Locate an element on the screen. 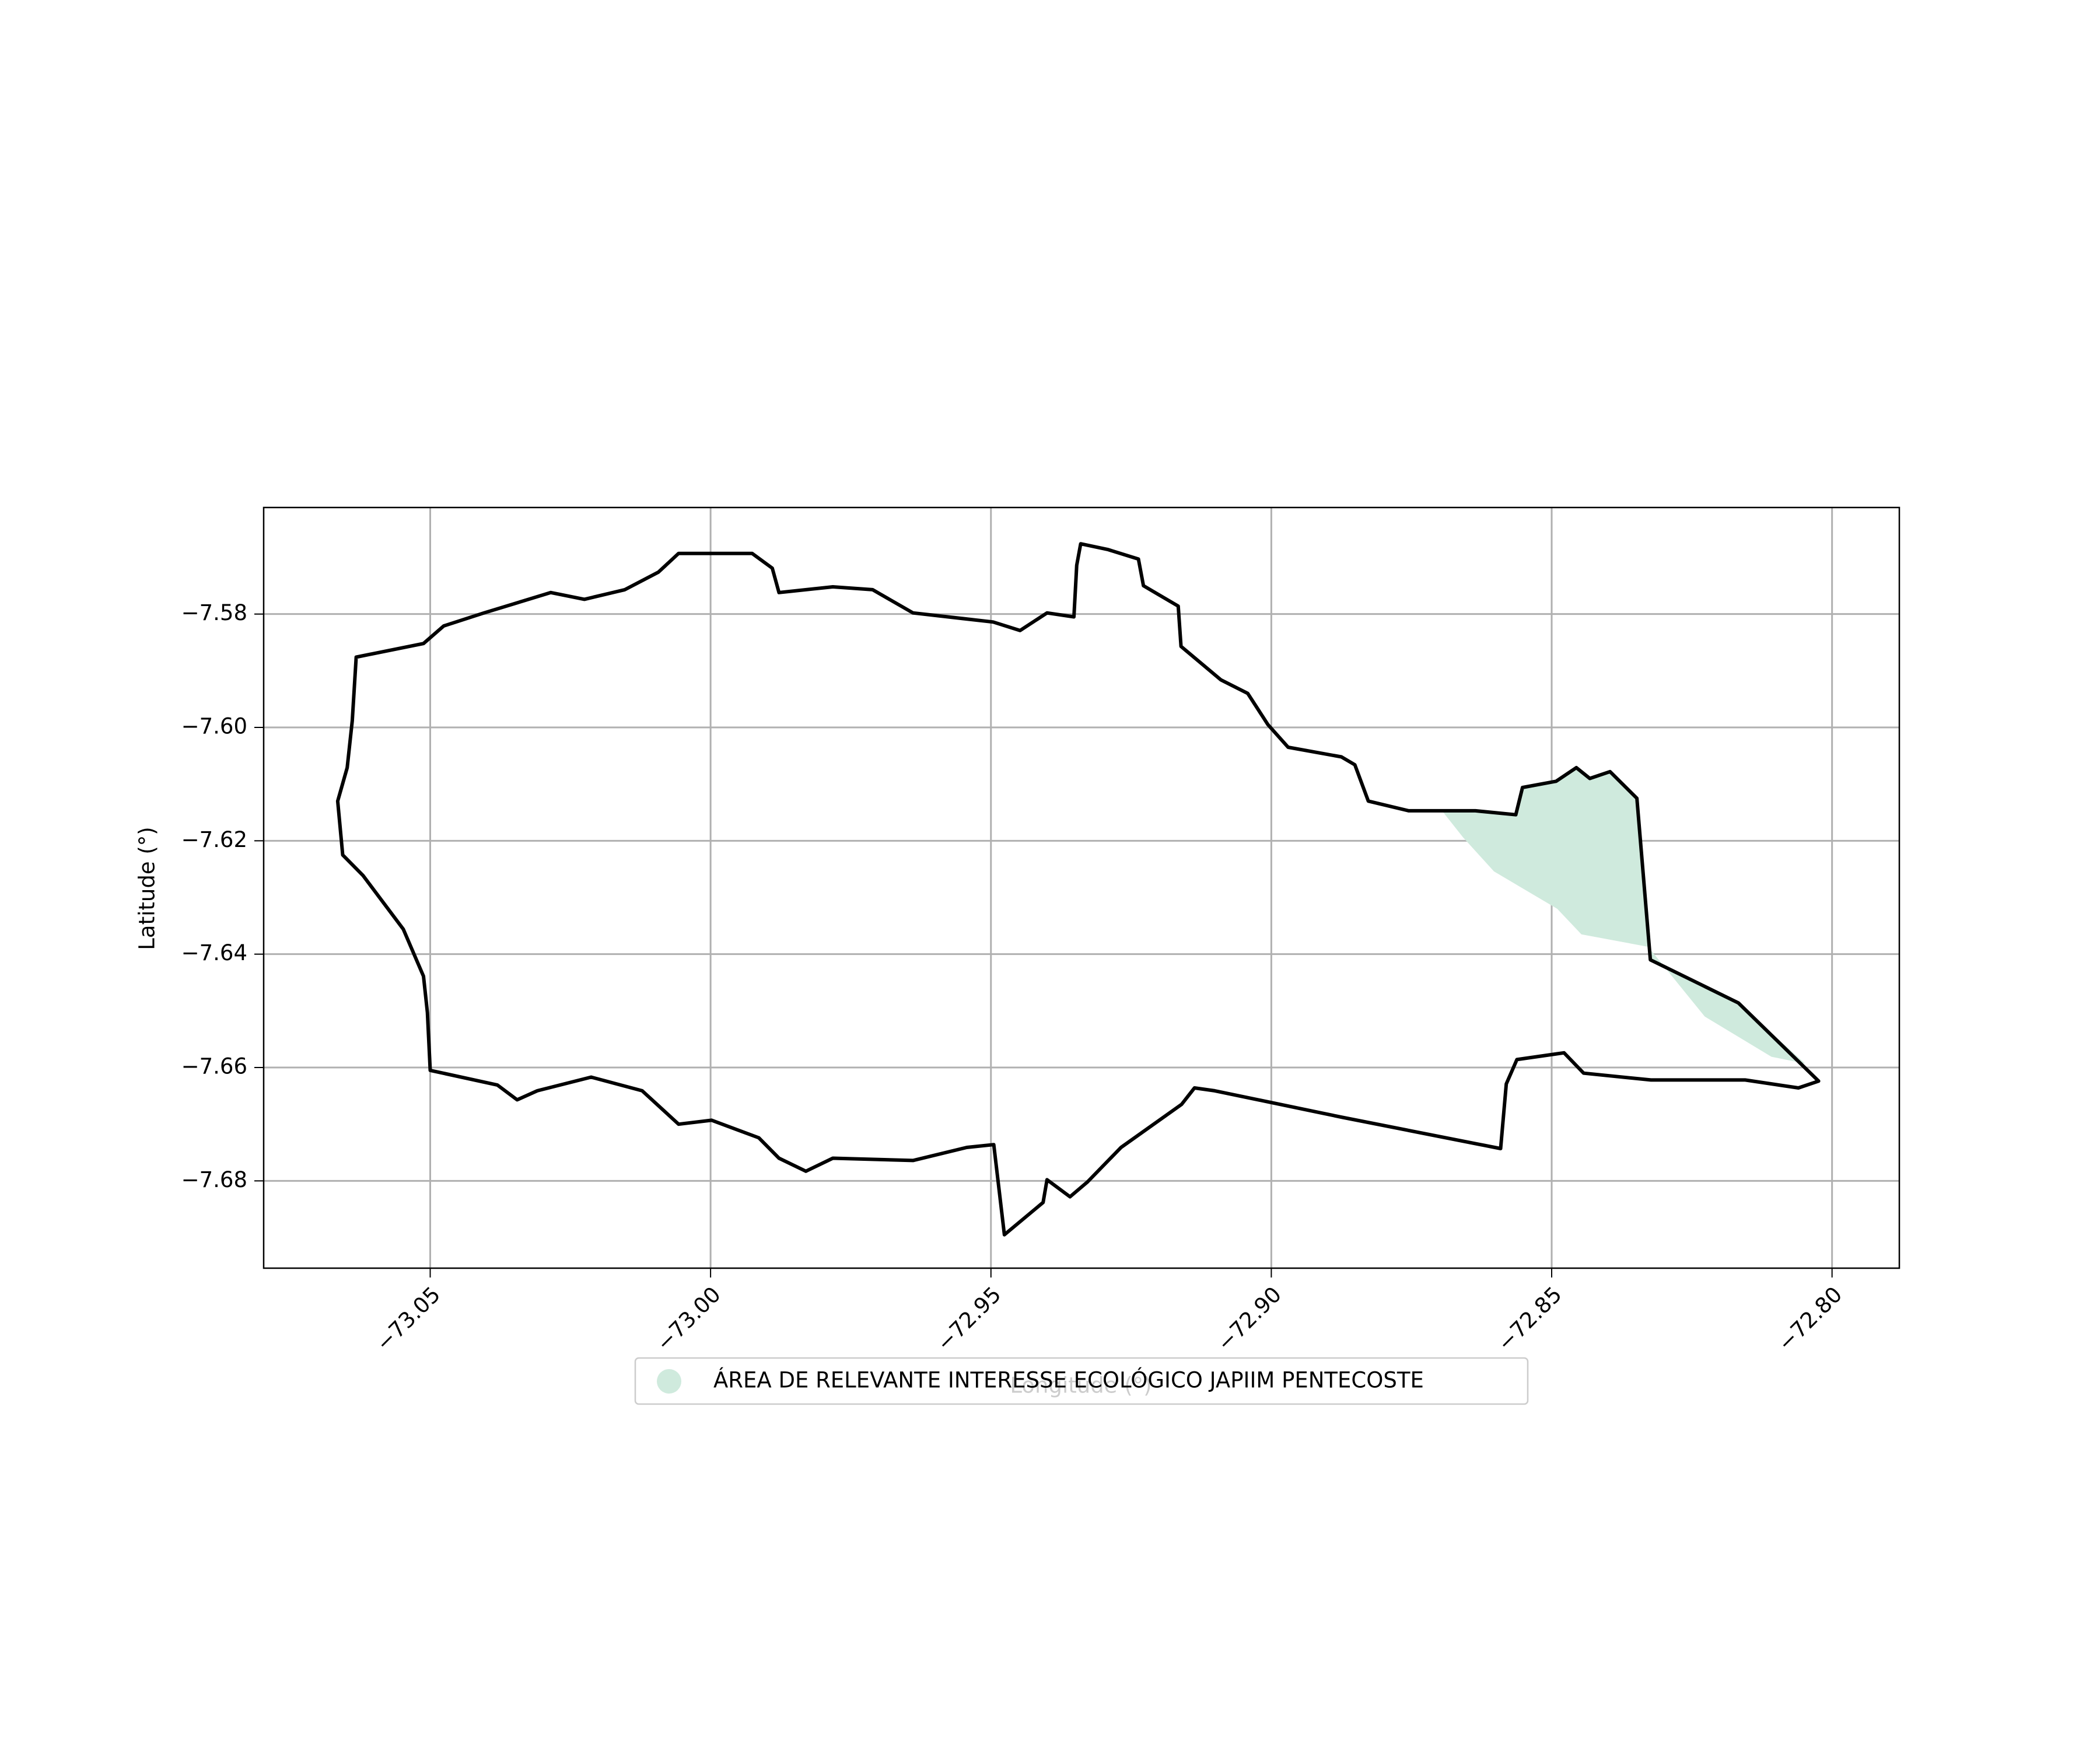 The image size is (2100, 1750). x-tick-label: −72.90 is located at coordinates (1249, 1319).